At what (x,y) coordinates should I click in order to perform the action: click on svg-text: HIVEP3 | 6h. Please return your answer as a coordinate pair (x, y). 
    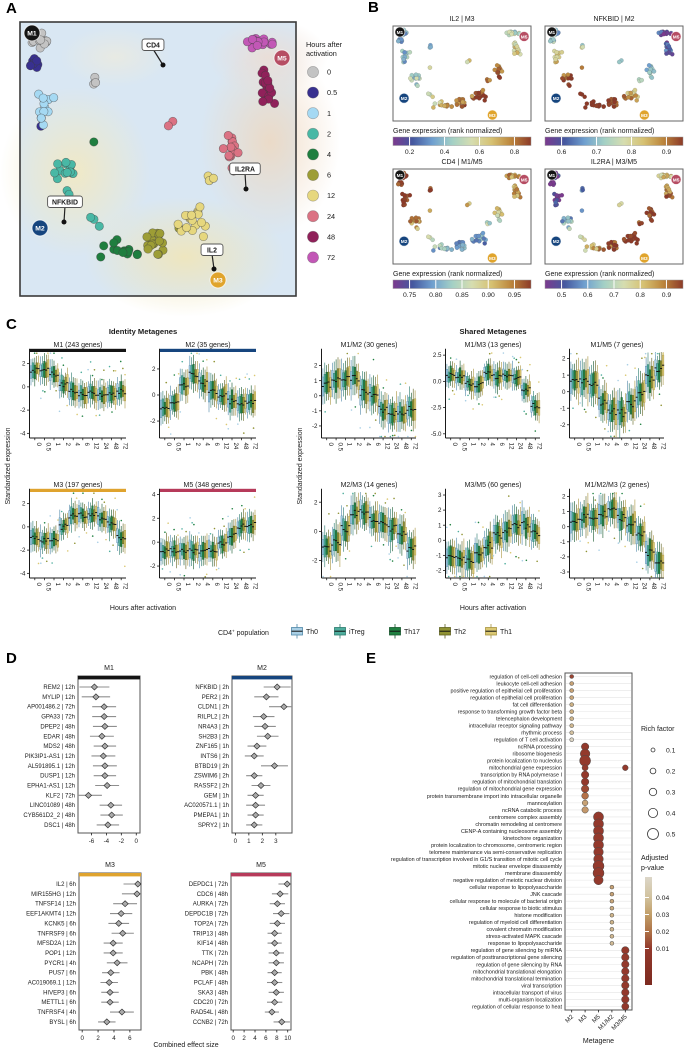
    Looking at the image, I should click on (59, 993).